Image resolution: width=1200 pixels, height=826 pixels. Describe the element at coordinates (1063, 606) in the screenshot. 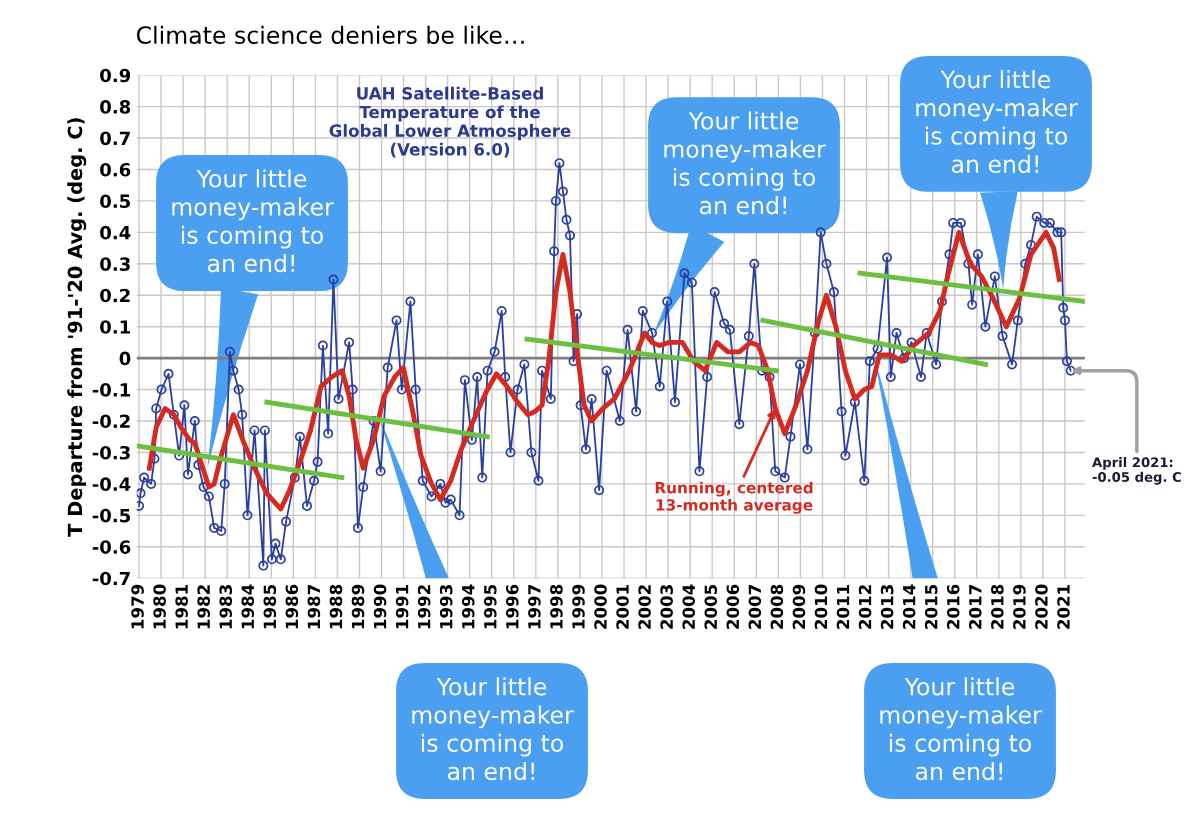

I see `x-tick-label: 2021` at that location.